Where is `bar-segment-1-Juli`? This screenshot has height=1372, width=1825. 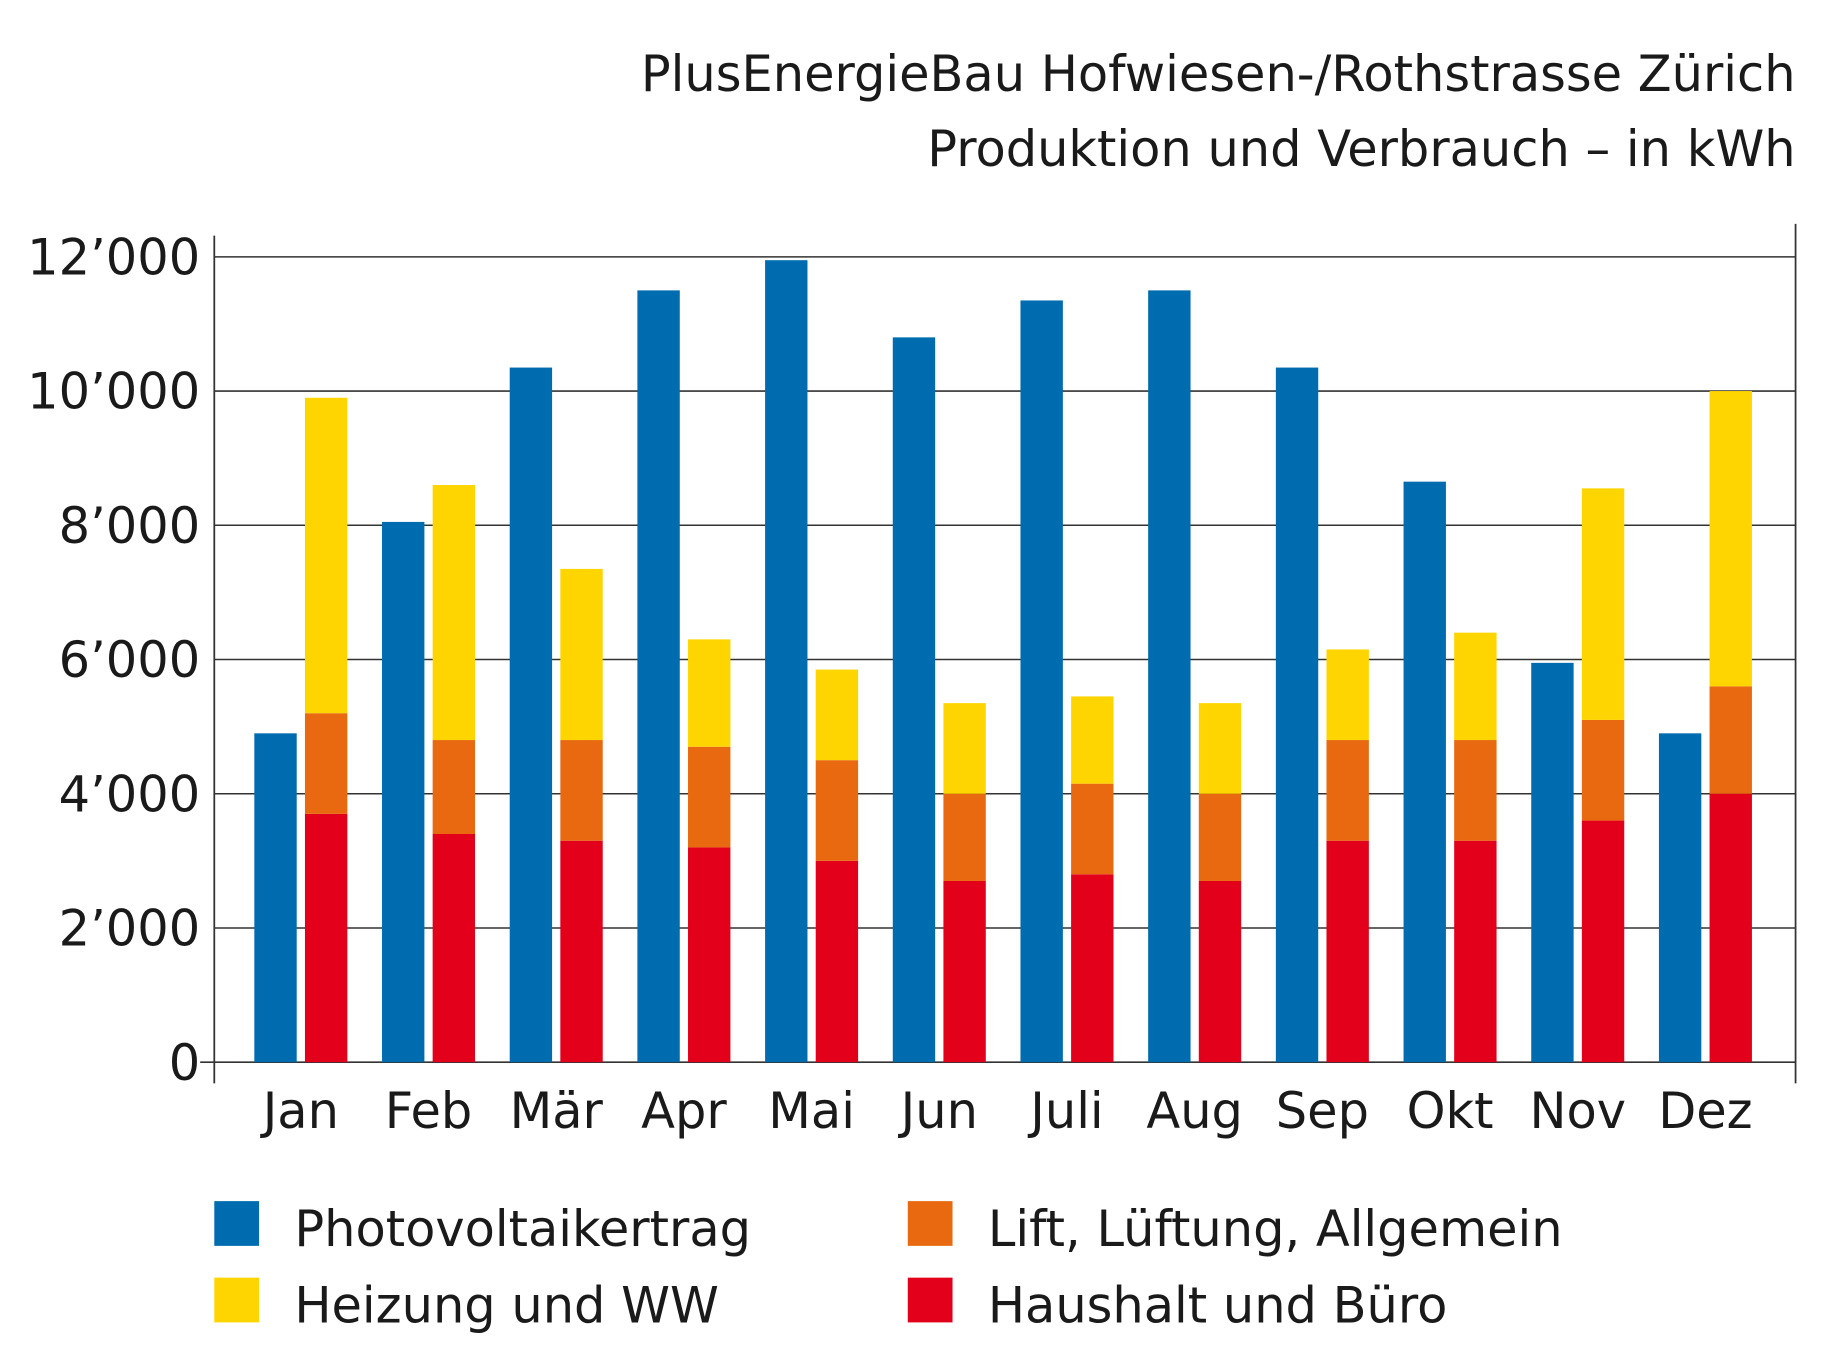 bar-segment-1-Juli is located at coordinates (1092, 829).